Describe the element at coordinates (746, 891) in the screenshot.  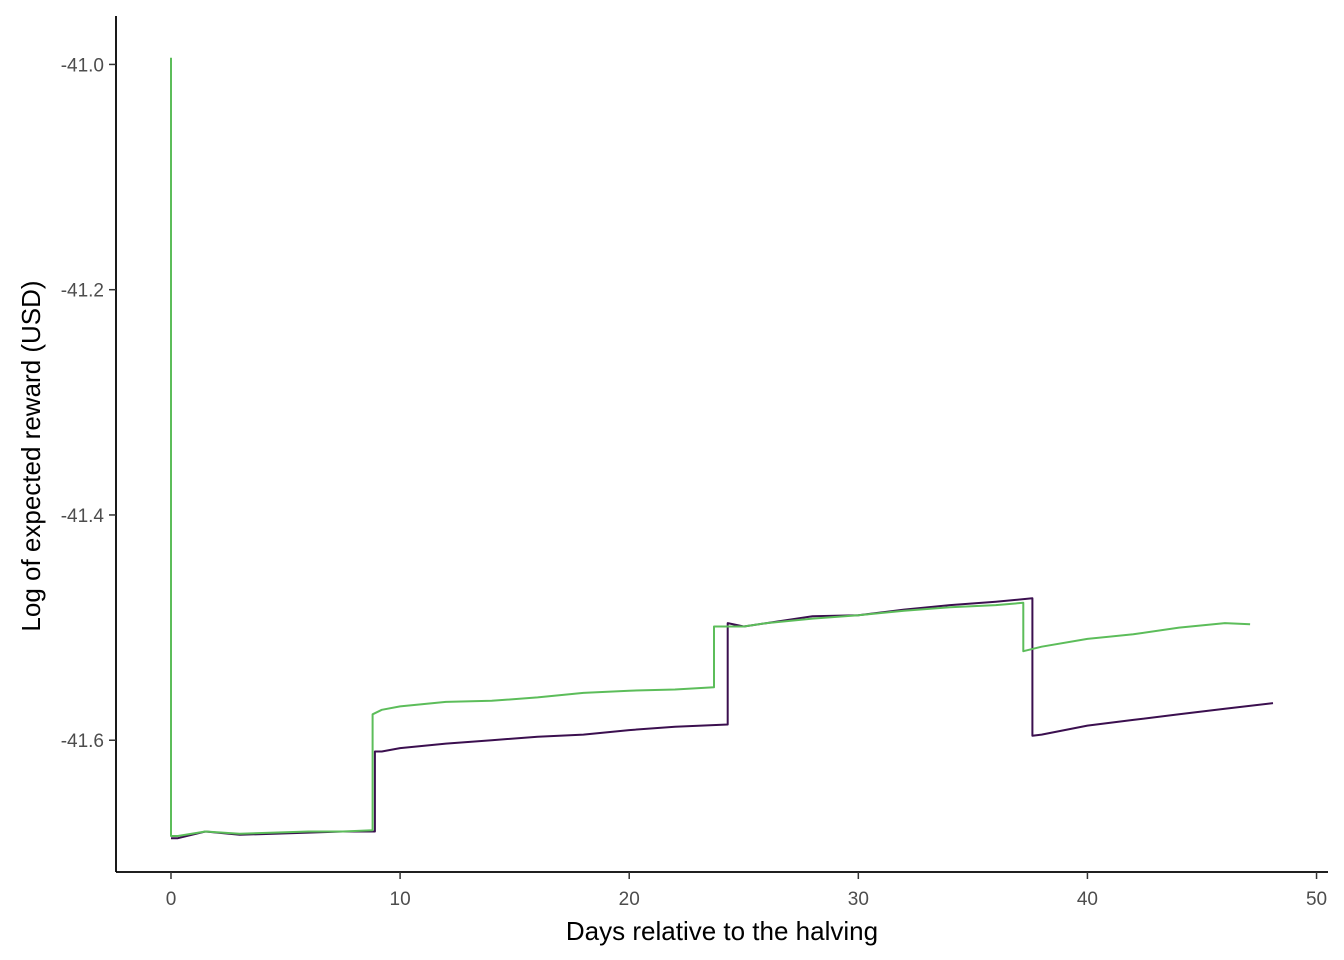
I see `x-axis-ticks: 0 10 20 30 40 50` at that location.